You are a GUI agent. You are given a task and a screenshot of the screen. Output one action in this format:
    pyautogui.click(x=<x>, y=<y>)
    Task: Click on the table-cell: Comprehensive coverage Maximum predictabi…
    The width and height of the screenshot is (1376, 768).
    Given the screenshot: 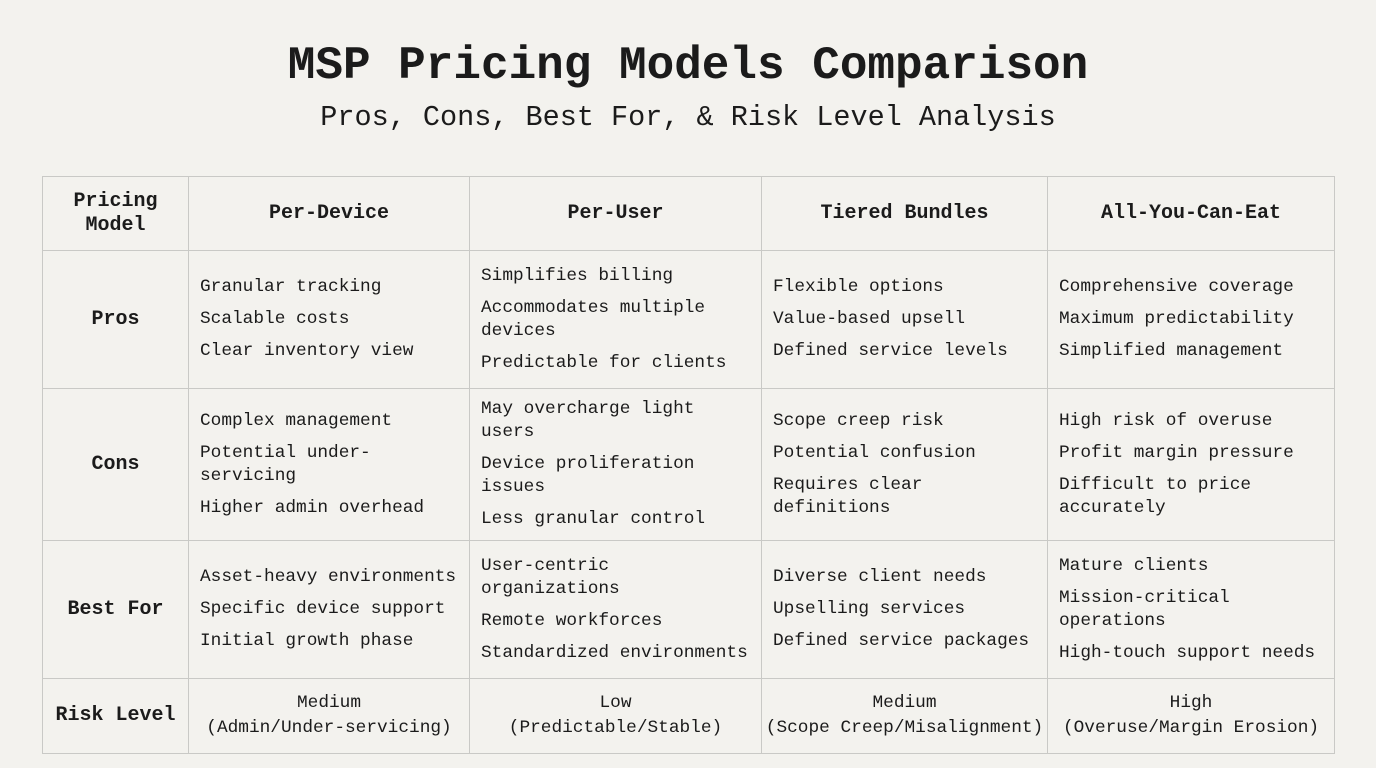 What is the action you would take?
    pyautogui.click(x=1191, y=319)
    